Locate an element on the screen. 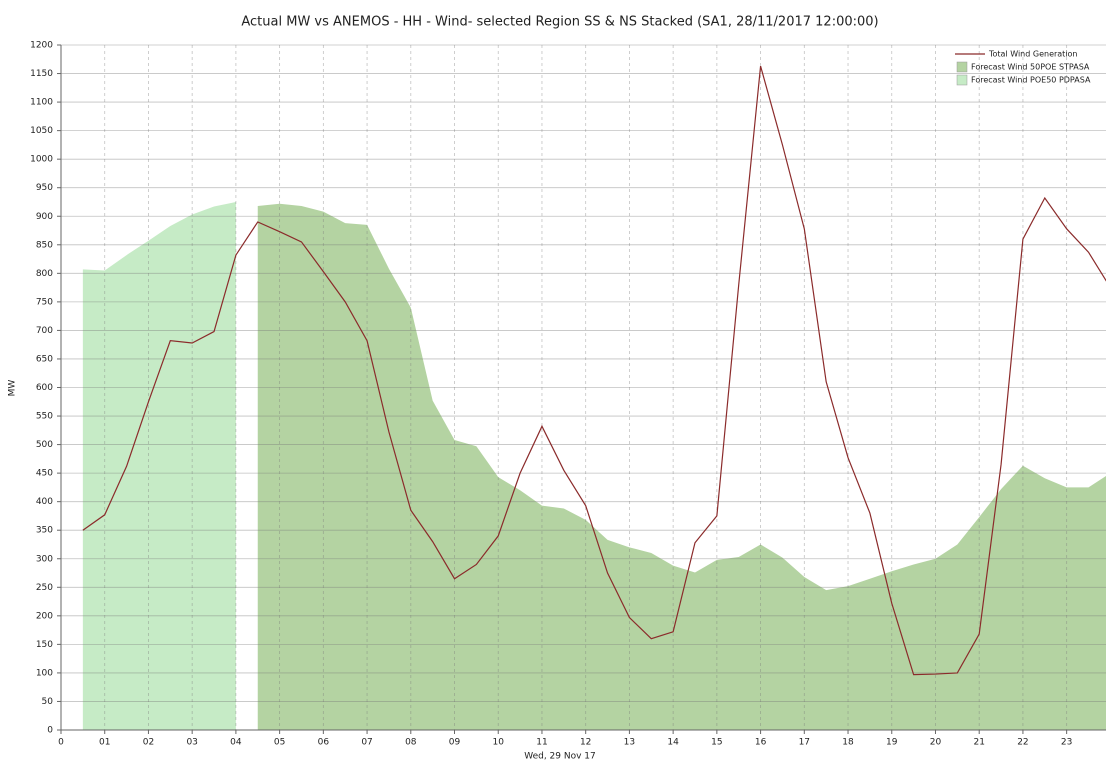 The image size is (1106, 761). y-tick-label: 150 is located at coordinates (44, 645).